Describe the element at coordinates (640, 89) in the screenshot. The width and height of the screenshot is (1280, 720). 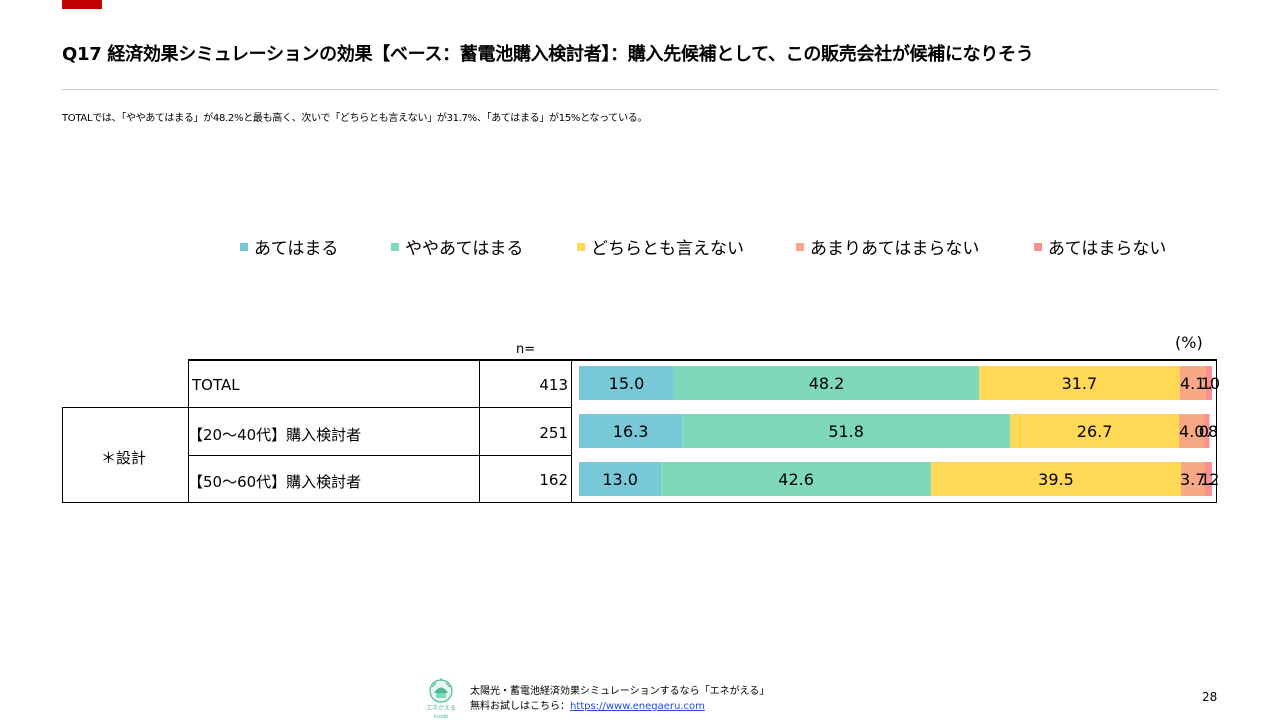
I see `title-divider` at that location.